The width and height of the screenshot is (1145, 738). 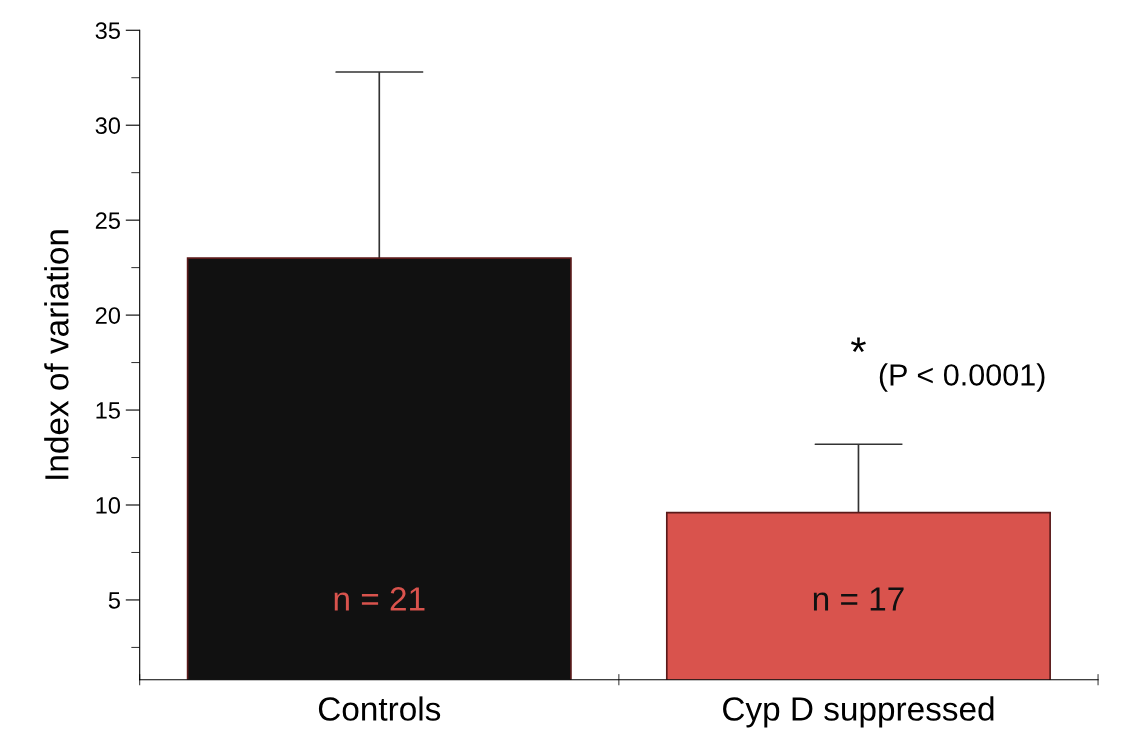 What do you see at coordinates (108, 410) in the screenshot?
I see `y-tick-label: 15` at bounding box center [108, 410].